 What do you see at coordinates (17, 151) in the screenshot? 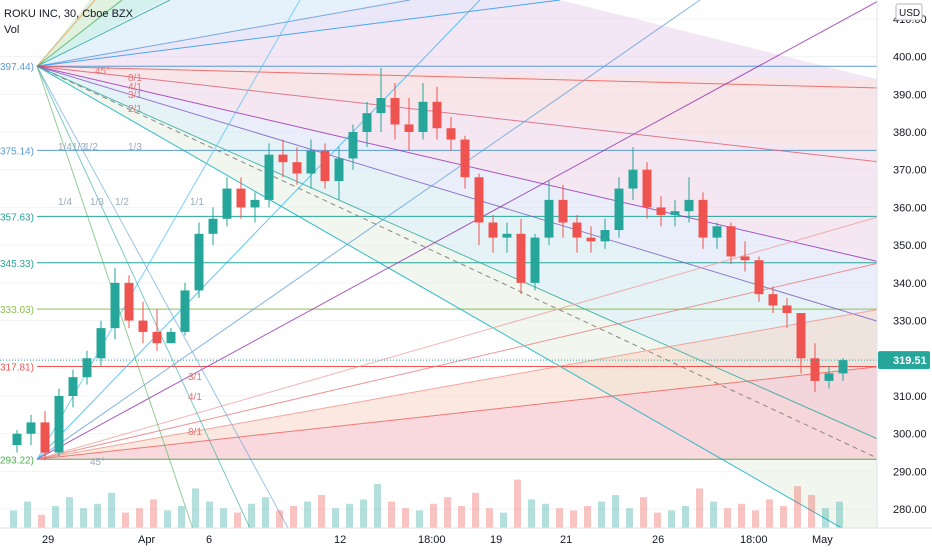
I see `level-label: 375.14)` at bounding box center [17, 151].